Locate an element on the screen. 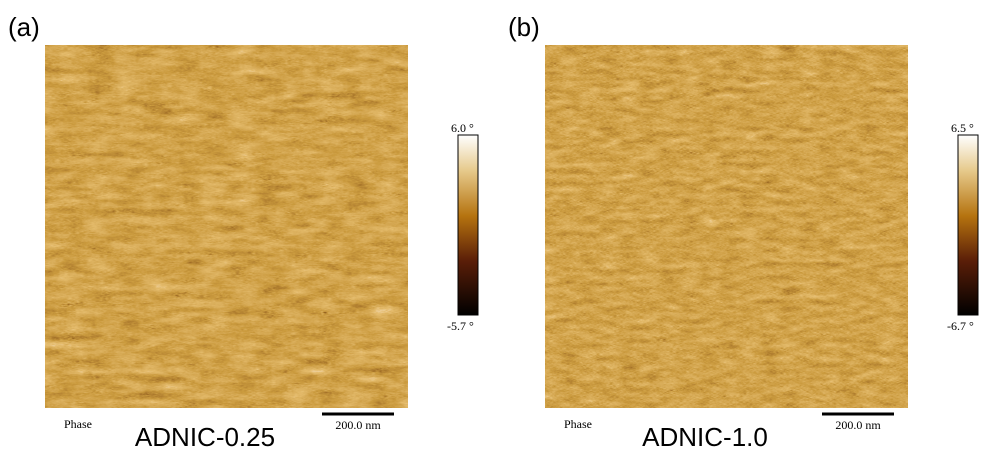 This screenshot has height=450, width=982. colorbar-max: 6.5 ° is located at coordinates (962, 128).